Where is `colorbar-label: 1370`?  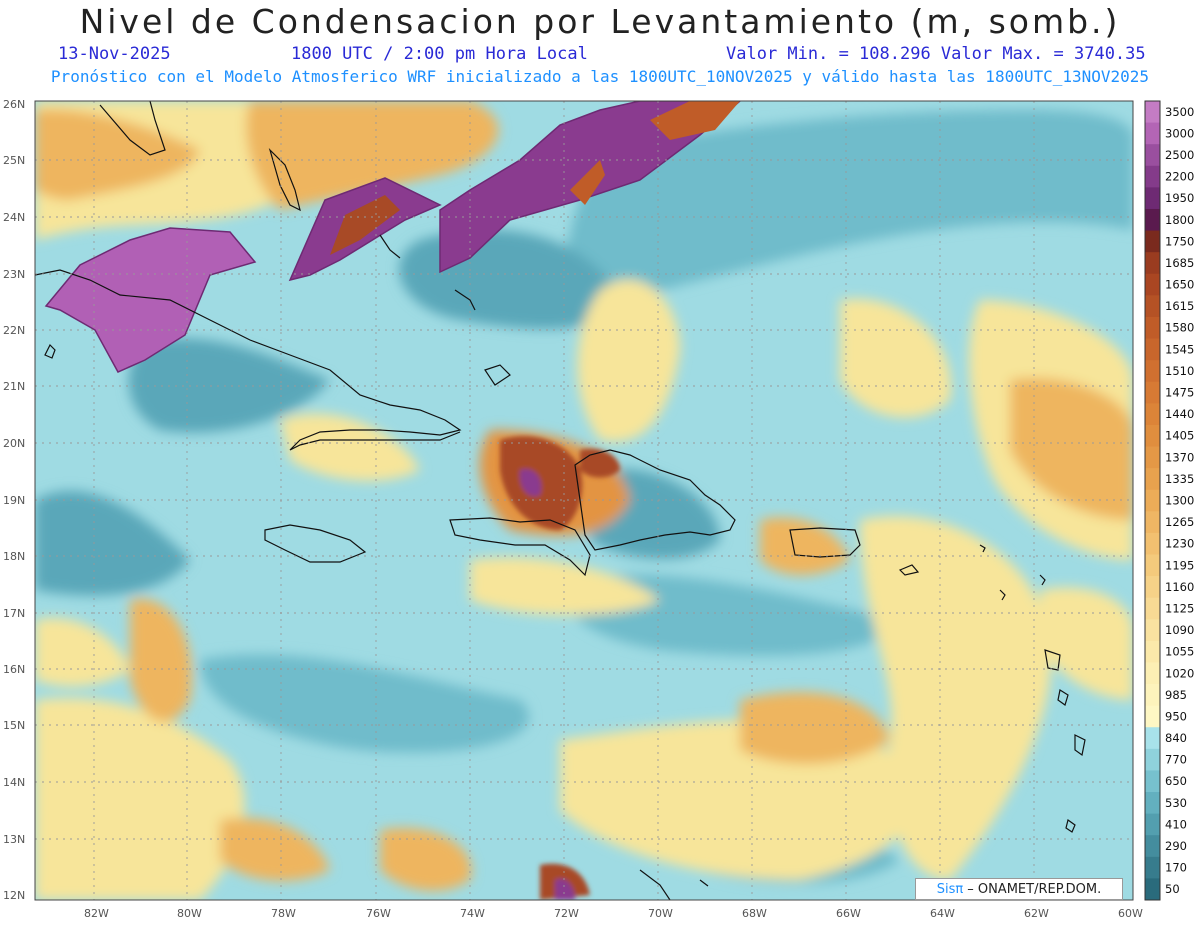
colorbar-label: 1370 is located at coordinates (1179, 457).